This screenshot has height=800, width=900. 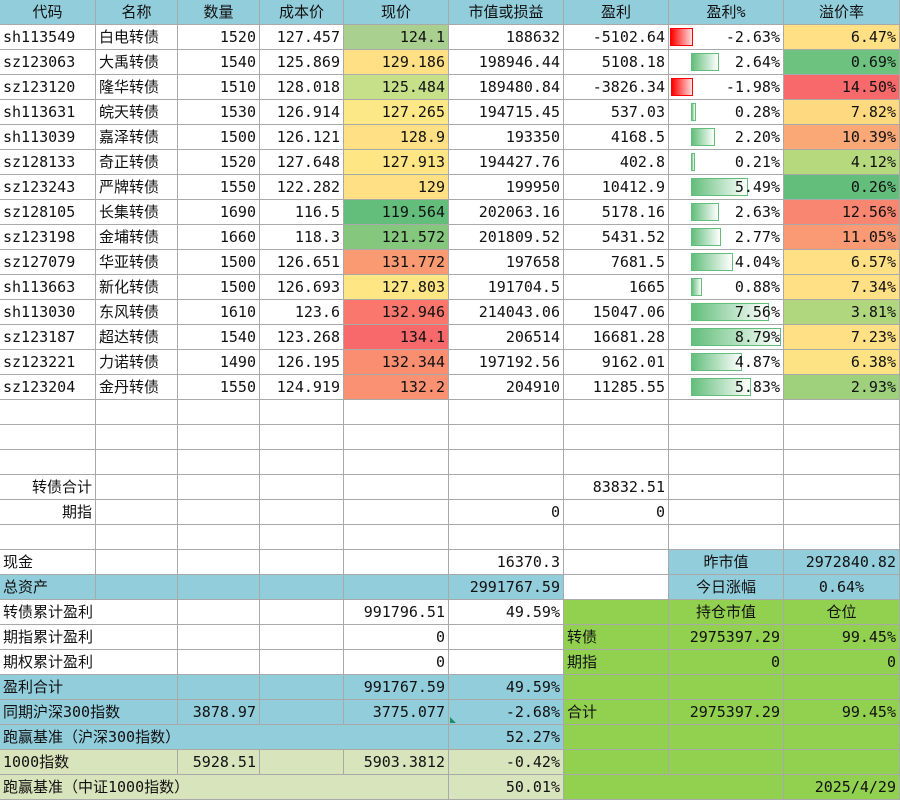 What do you see at coordinates (137, 387) in the screenshot?
I see `holding-name: 金丹转债` at bounding box center [137, 387].